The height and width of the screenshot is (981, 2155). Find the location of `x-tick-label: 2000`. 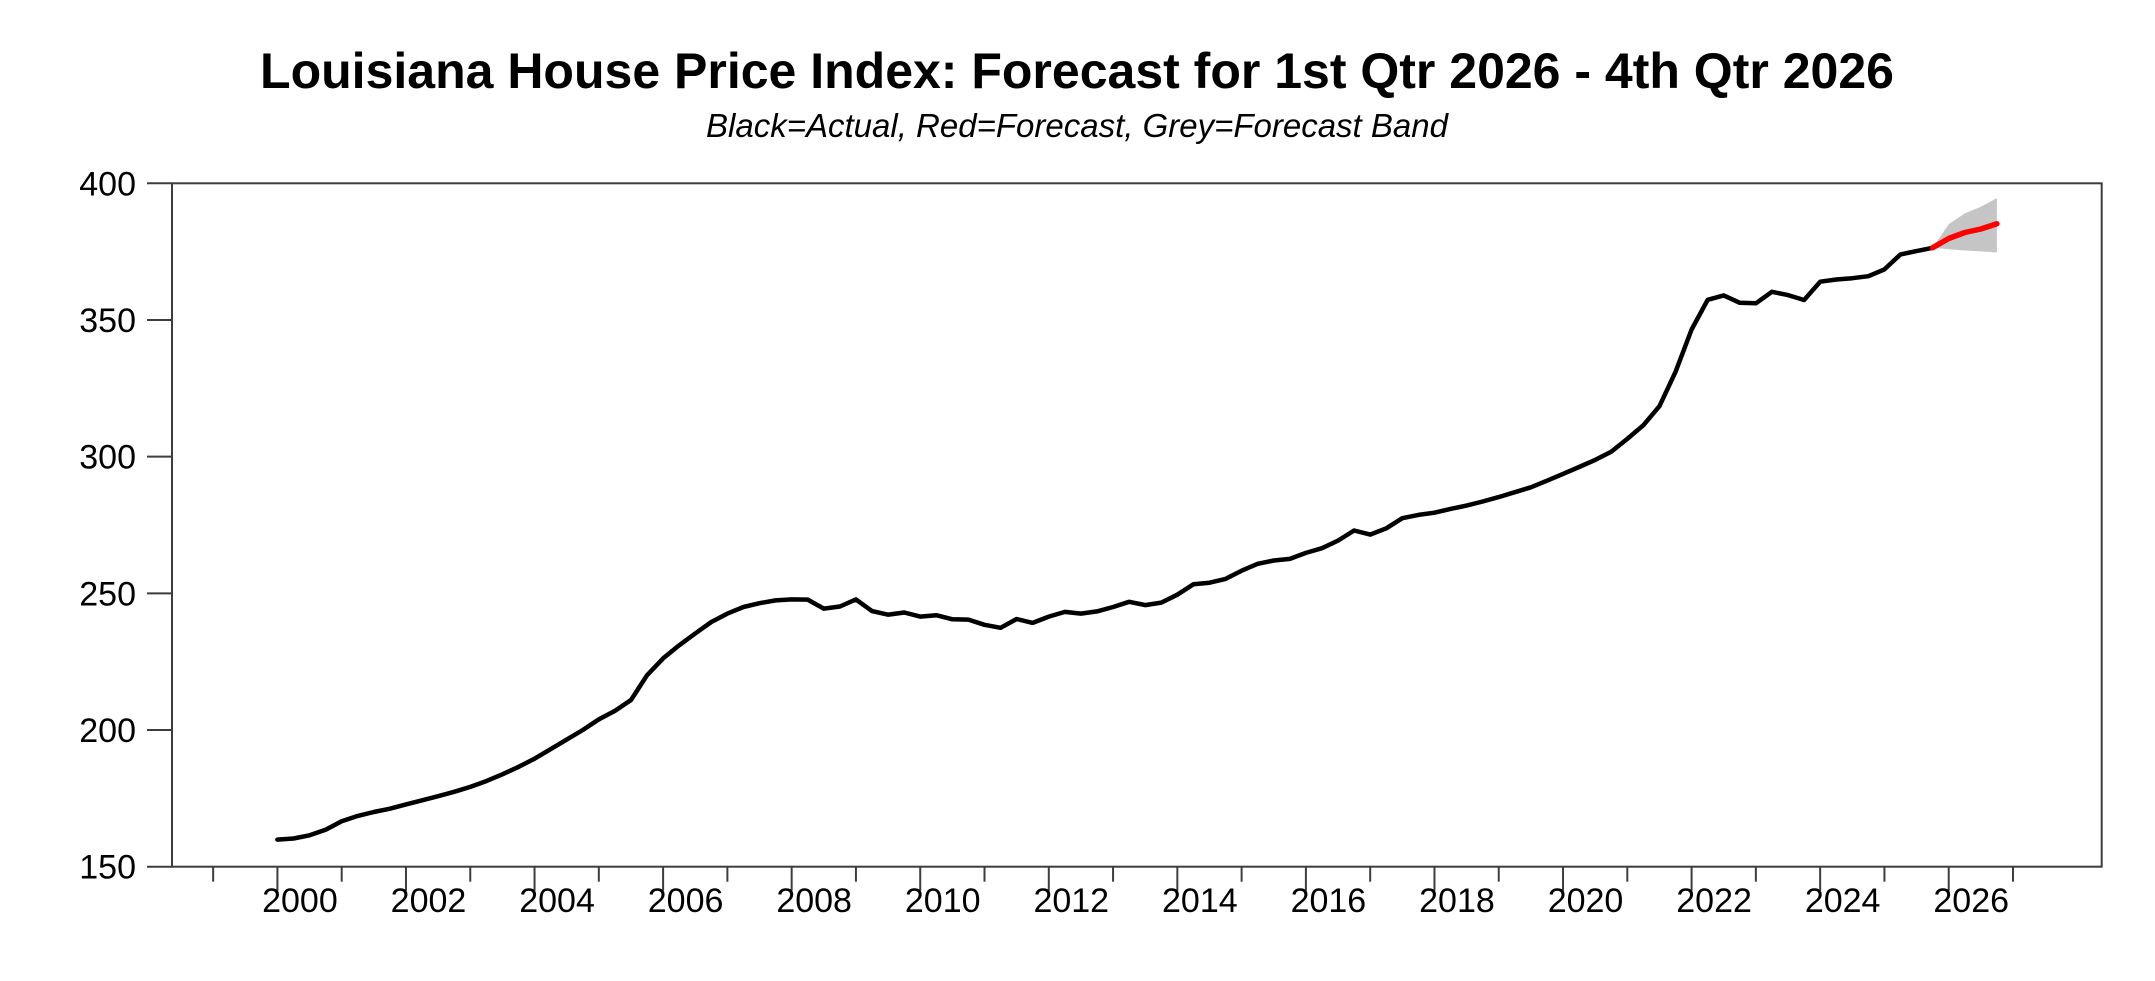

x-tick-label: 2000 is located at coordinates (300, 901).